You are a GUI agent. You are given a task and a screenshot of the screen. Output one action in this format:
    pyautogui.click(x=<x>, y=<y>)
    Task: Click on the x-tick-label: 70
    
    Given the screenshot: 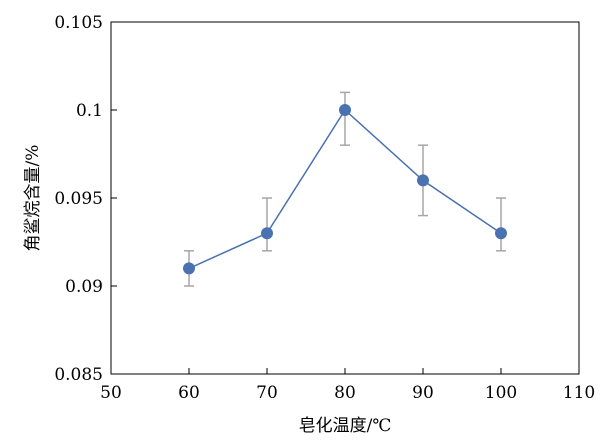 What is the action you would take?
    pyautogui.click(x=267, y=393)
    